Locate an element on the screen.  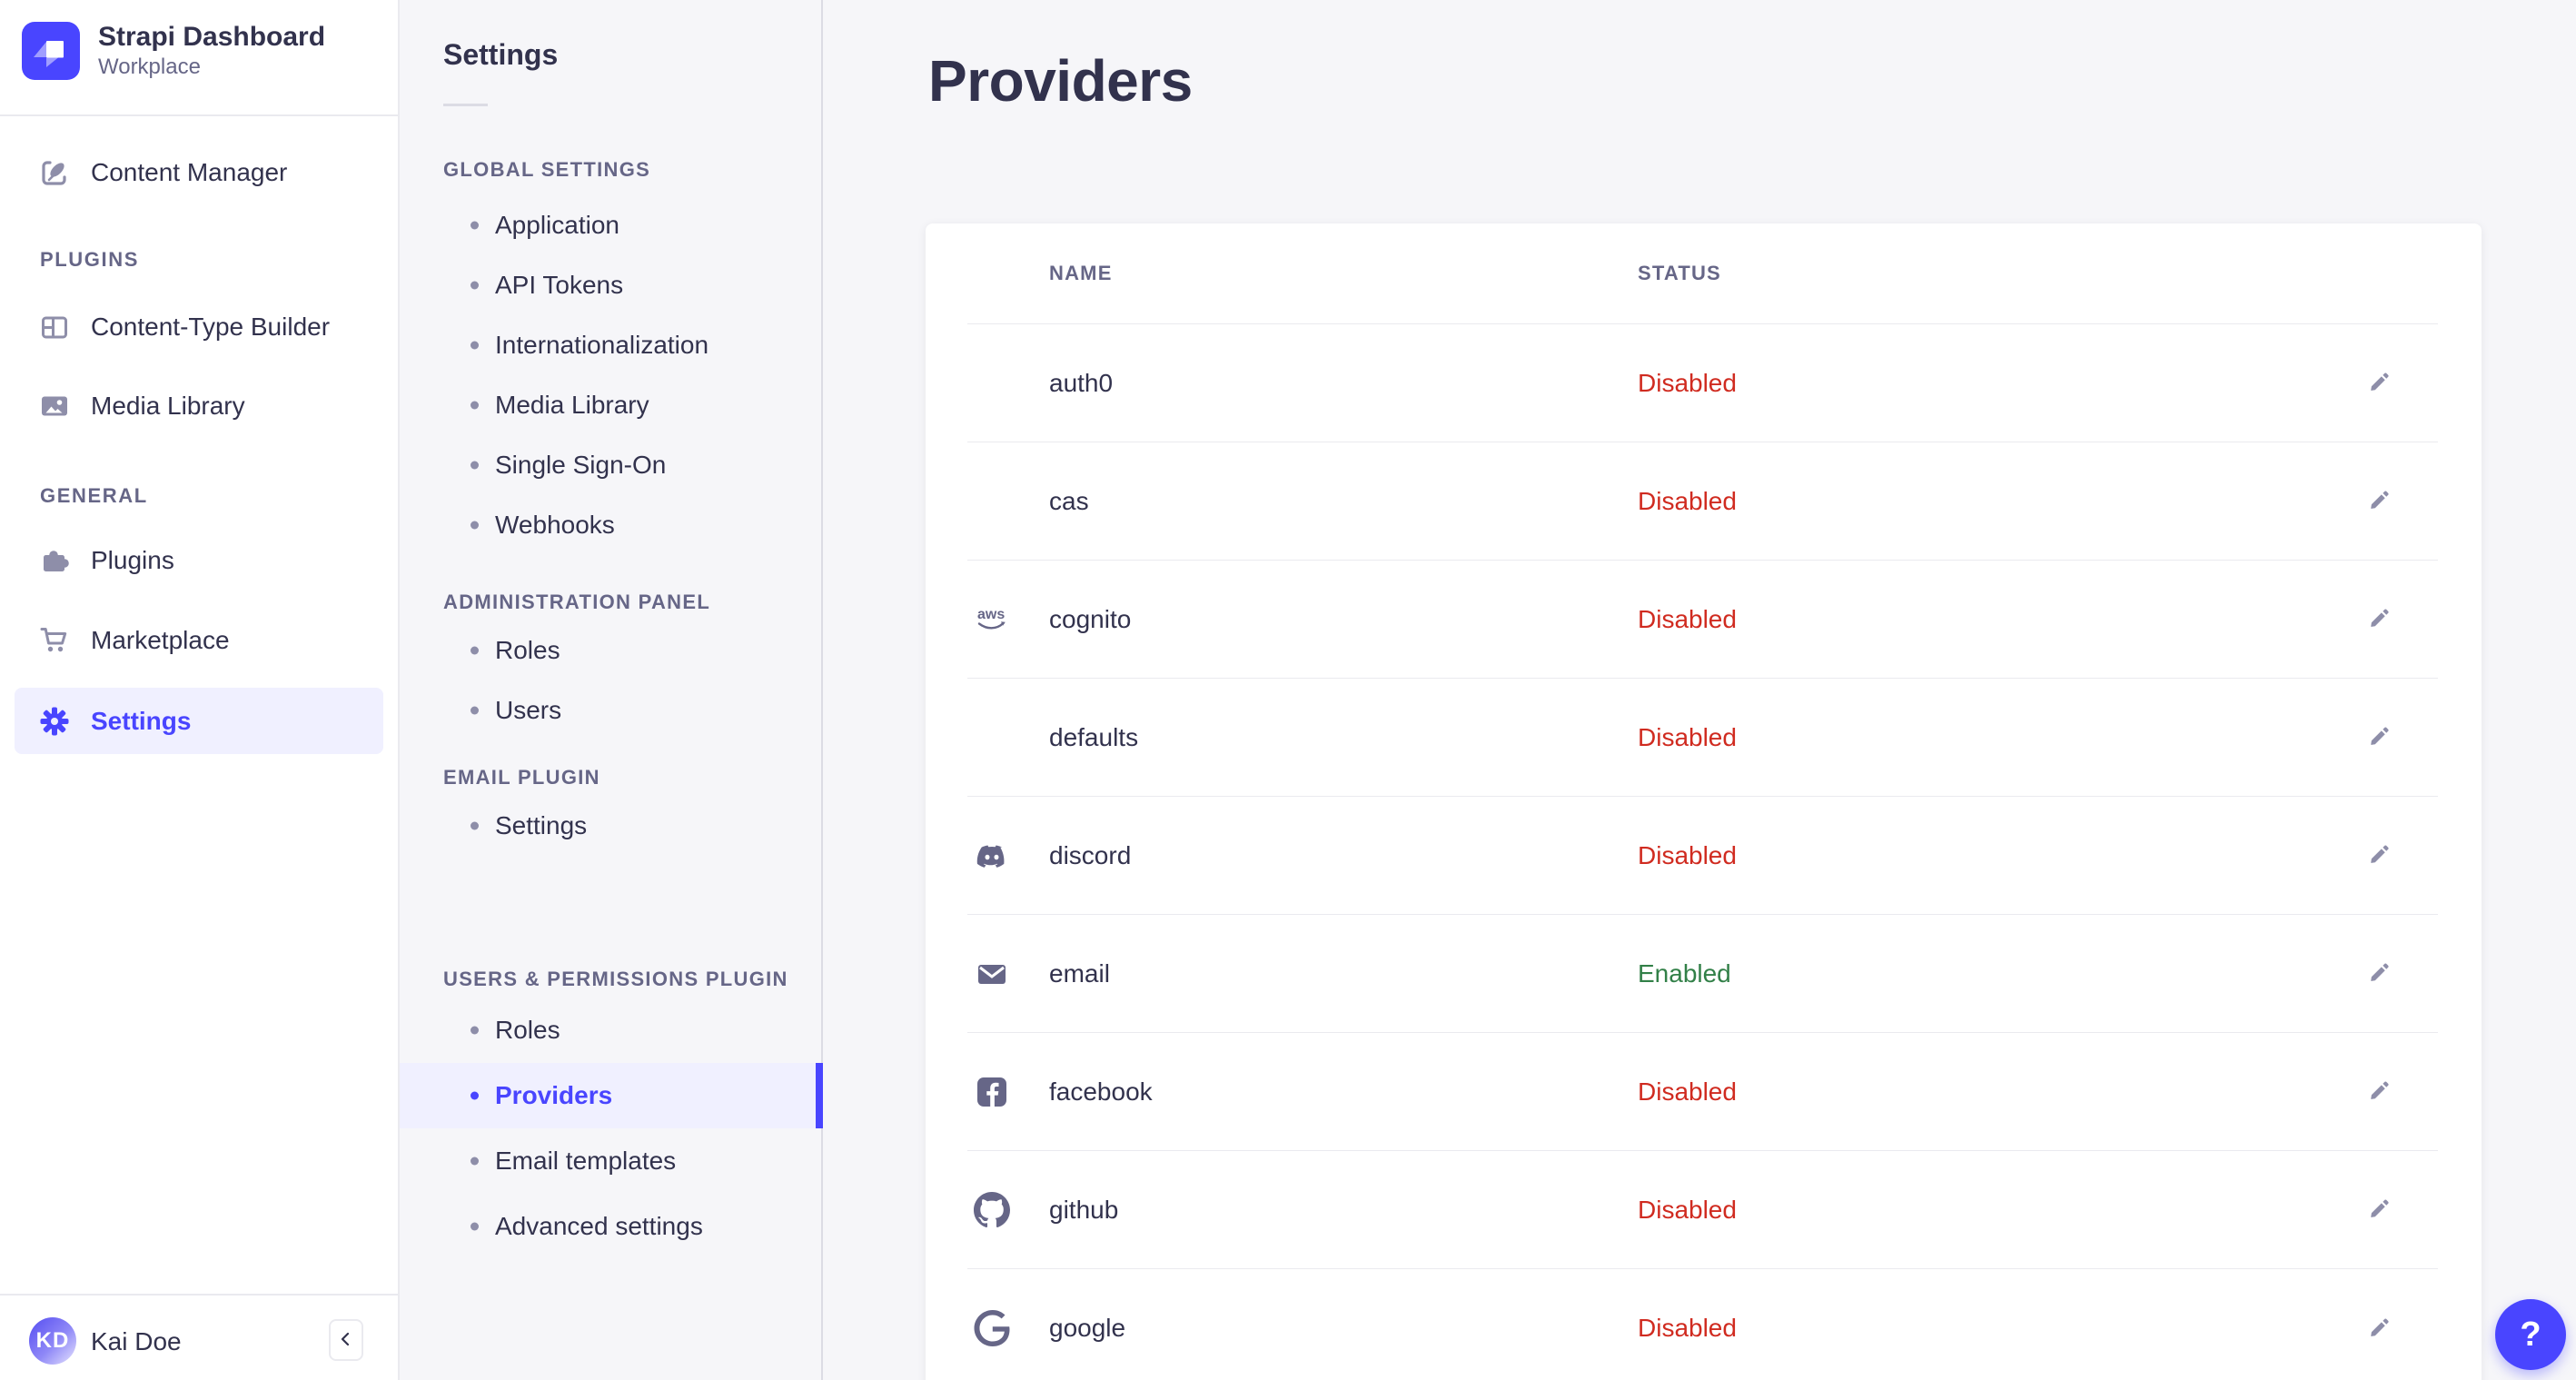
workspace-brand: Strapi Dashboard Workplace is located at coordinates (173, 51).